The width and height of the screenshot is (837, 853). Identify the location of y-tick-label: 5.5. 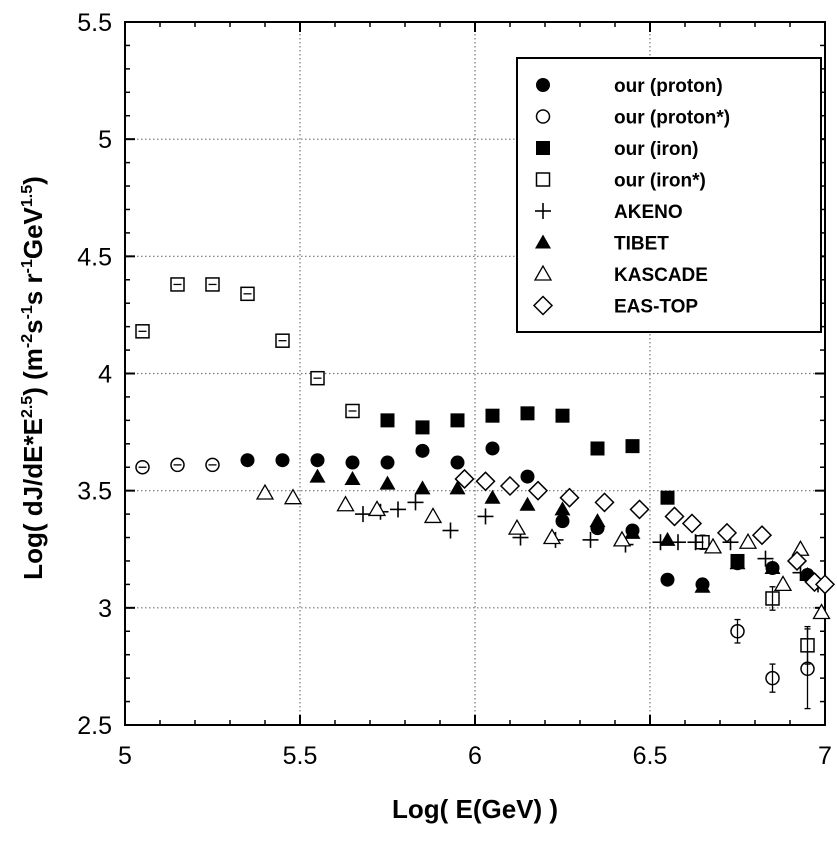
(94, 23).